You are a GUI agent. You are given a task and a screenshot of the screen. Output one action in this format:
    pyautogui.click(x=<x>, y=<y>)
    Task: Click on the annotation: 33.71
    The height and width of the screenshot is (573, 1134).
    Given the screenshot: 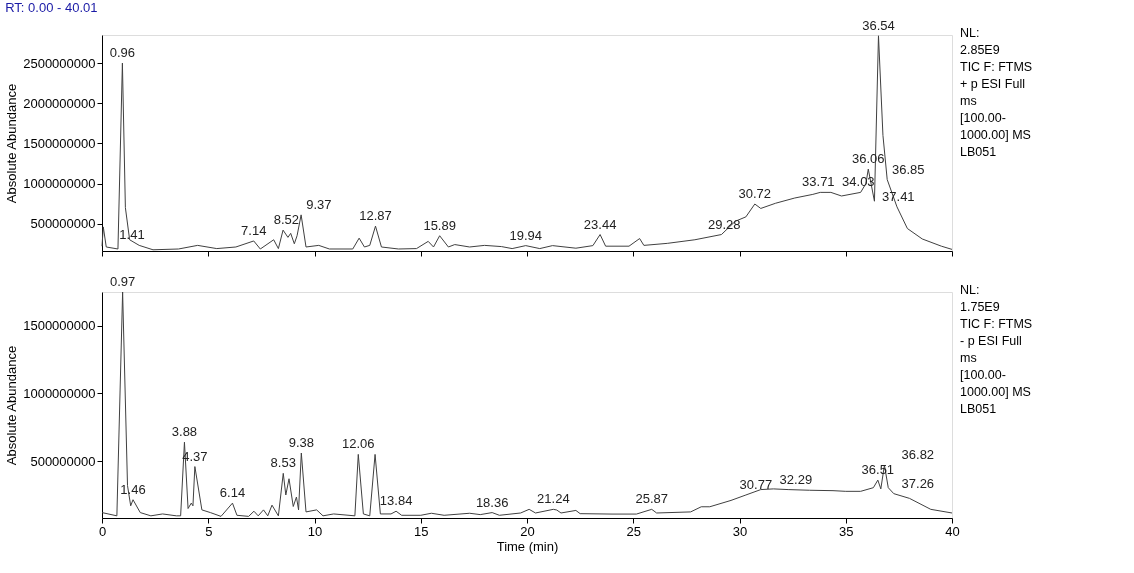 What is the action you would take?
    pyautogui.click(x=818, y=182)
    